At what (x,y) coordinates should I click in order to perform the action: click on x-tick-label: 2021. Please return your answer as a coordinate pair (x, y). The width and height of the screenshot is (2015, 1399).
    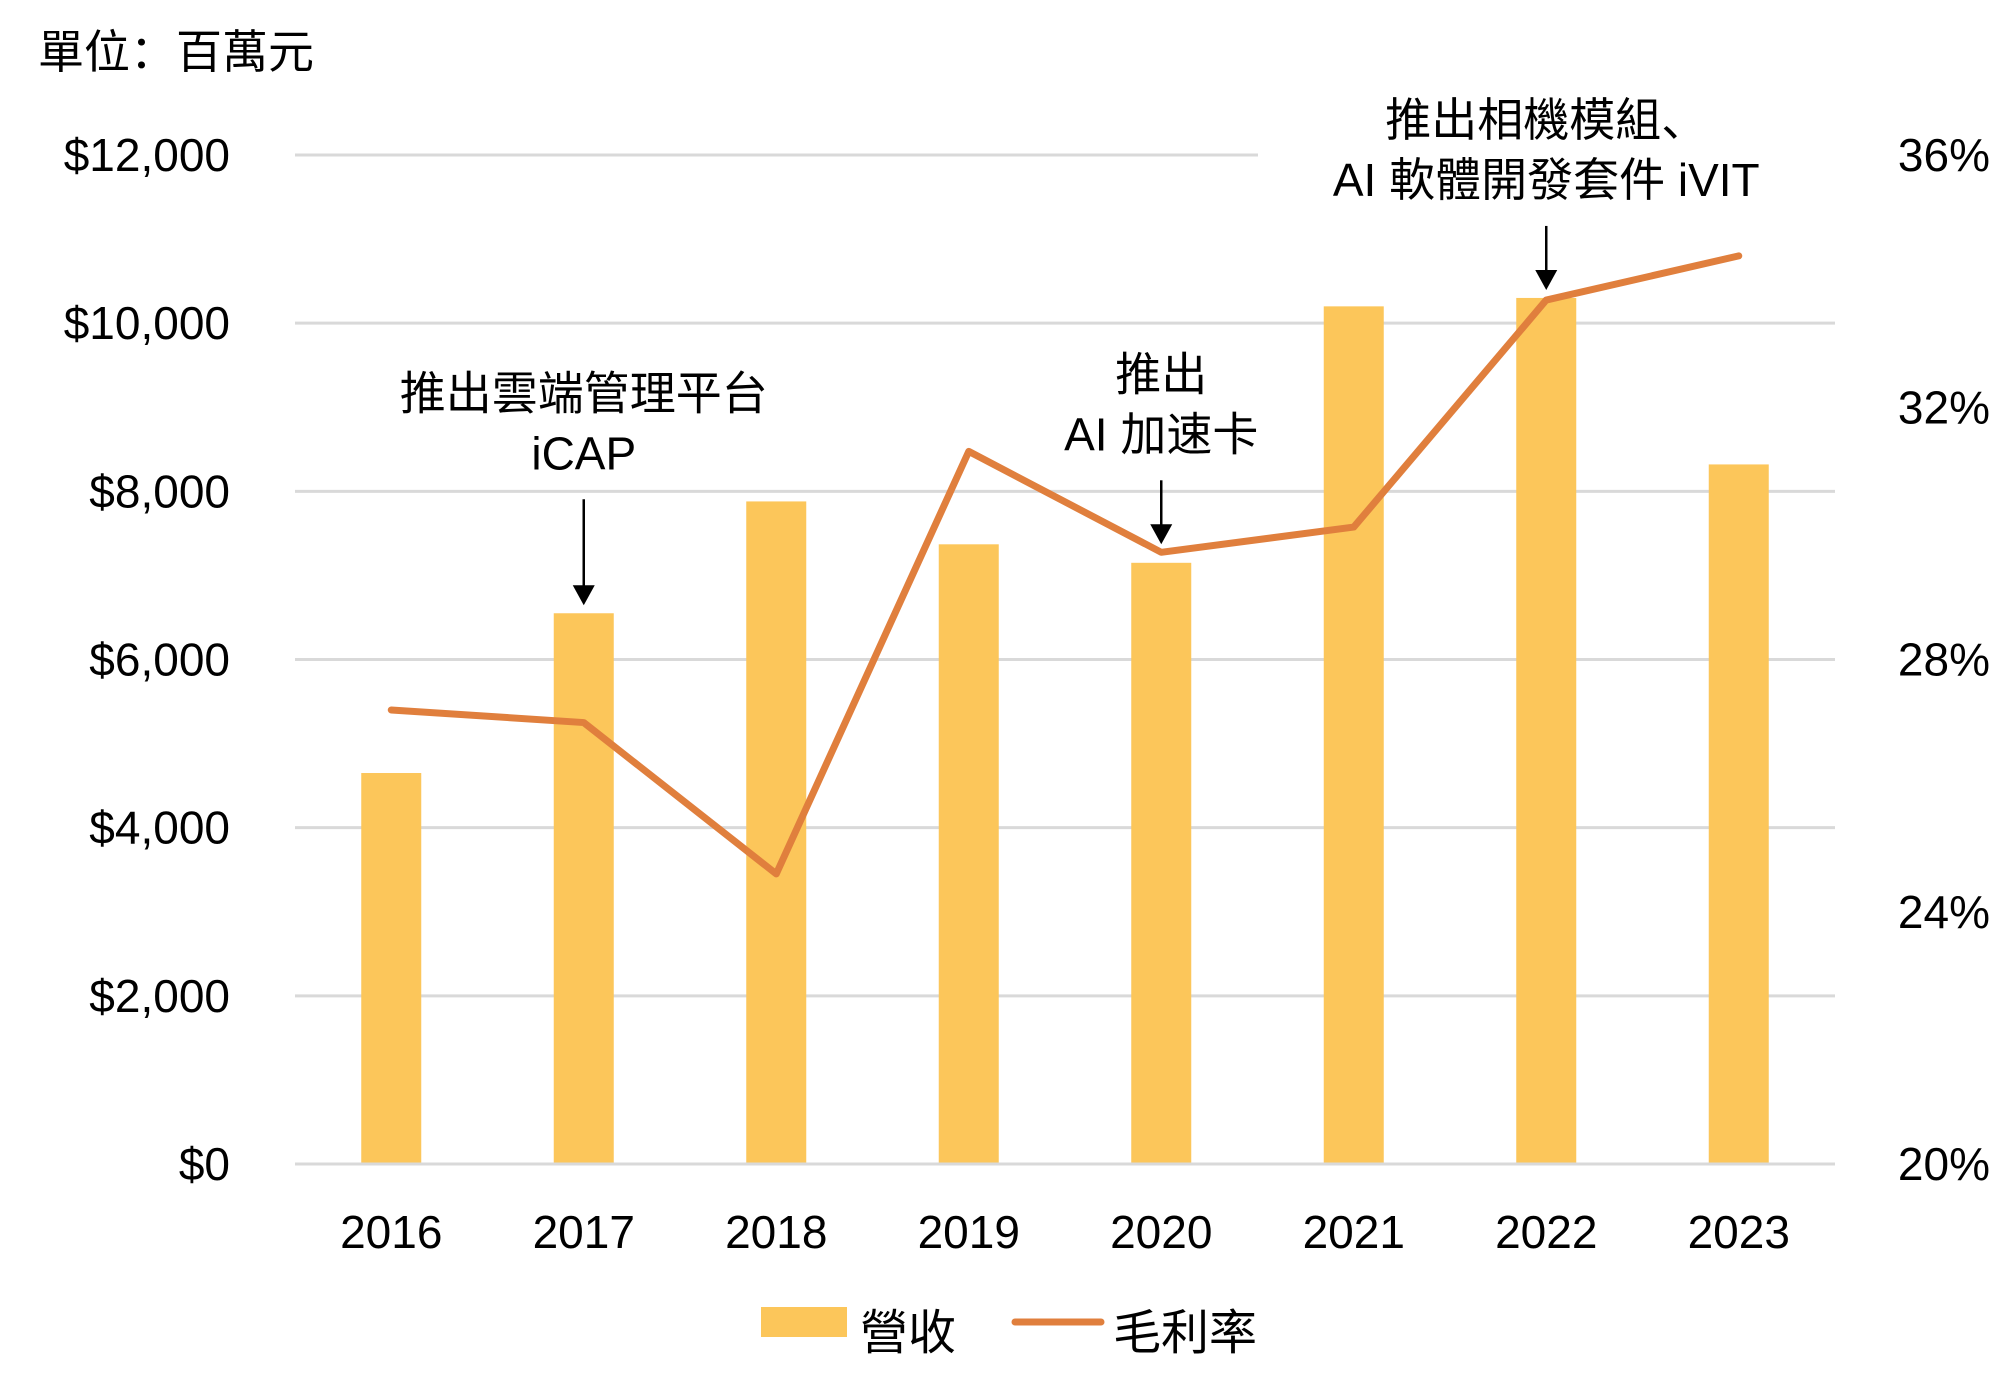
    Looking at the image, I should click on (1354, 1232).